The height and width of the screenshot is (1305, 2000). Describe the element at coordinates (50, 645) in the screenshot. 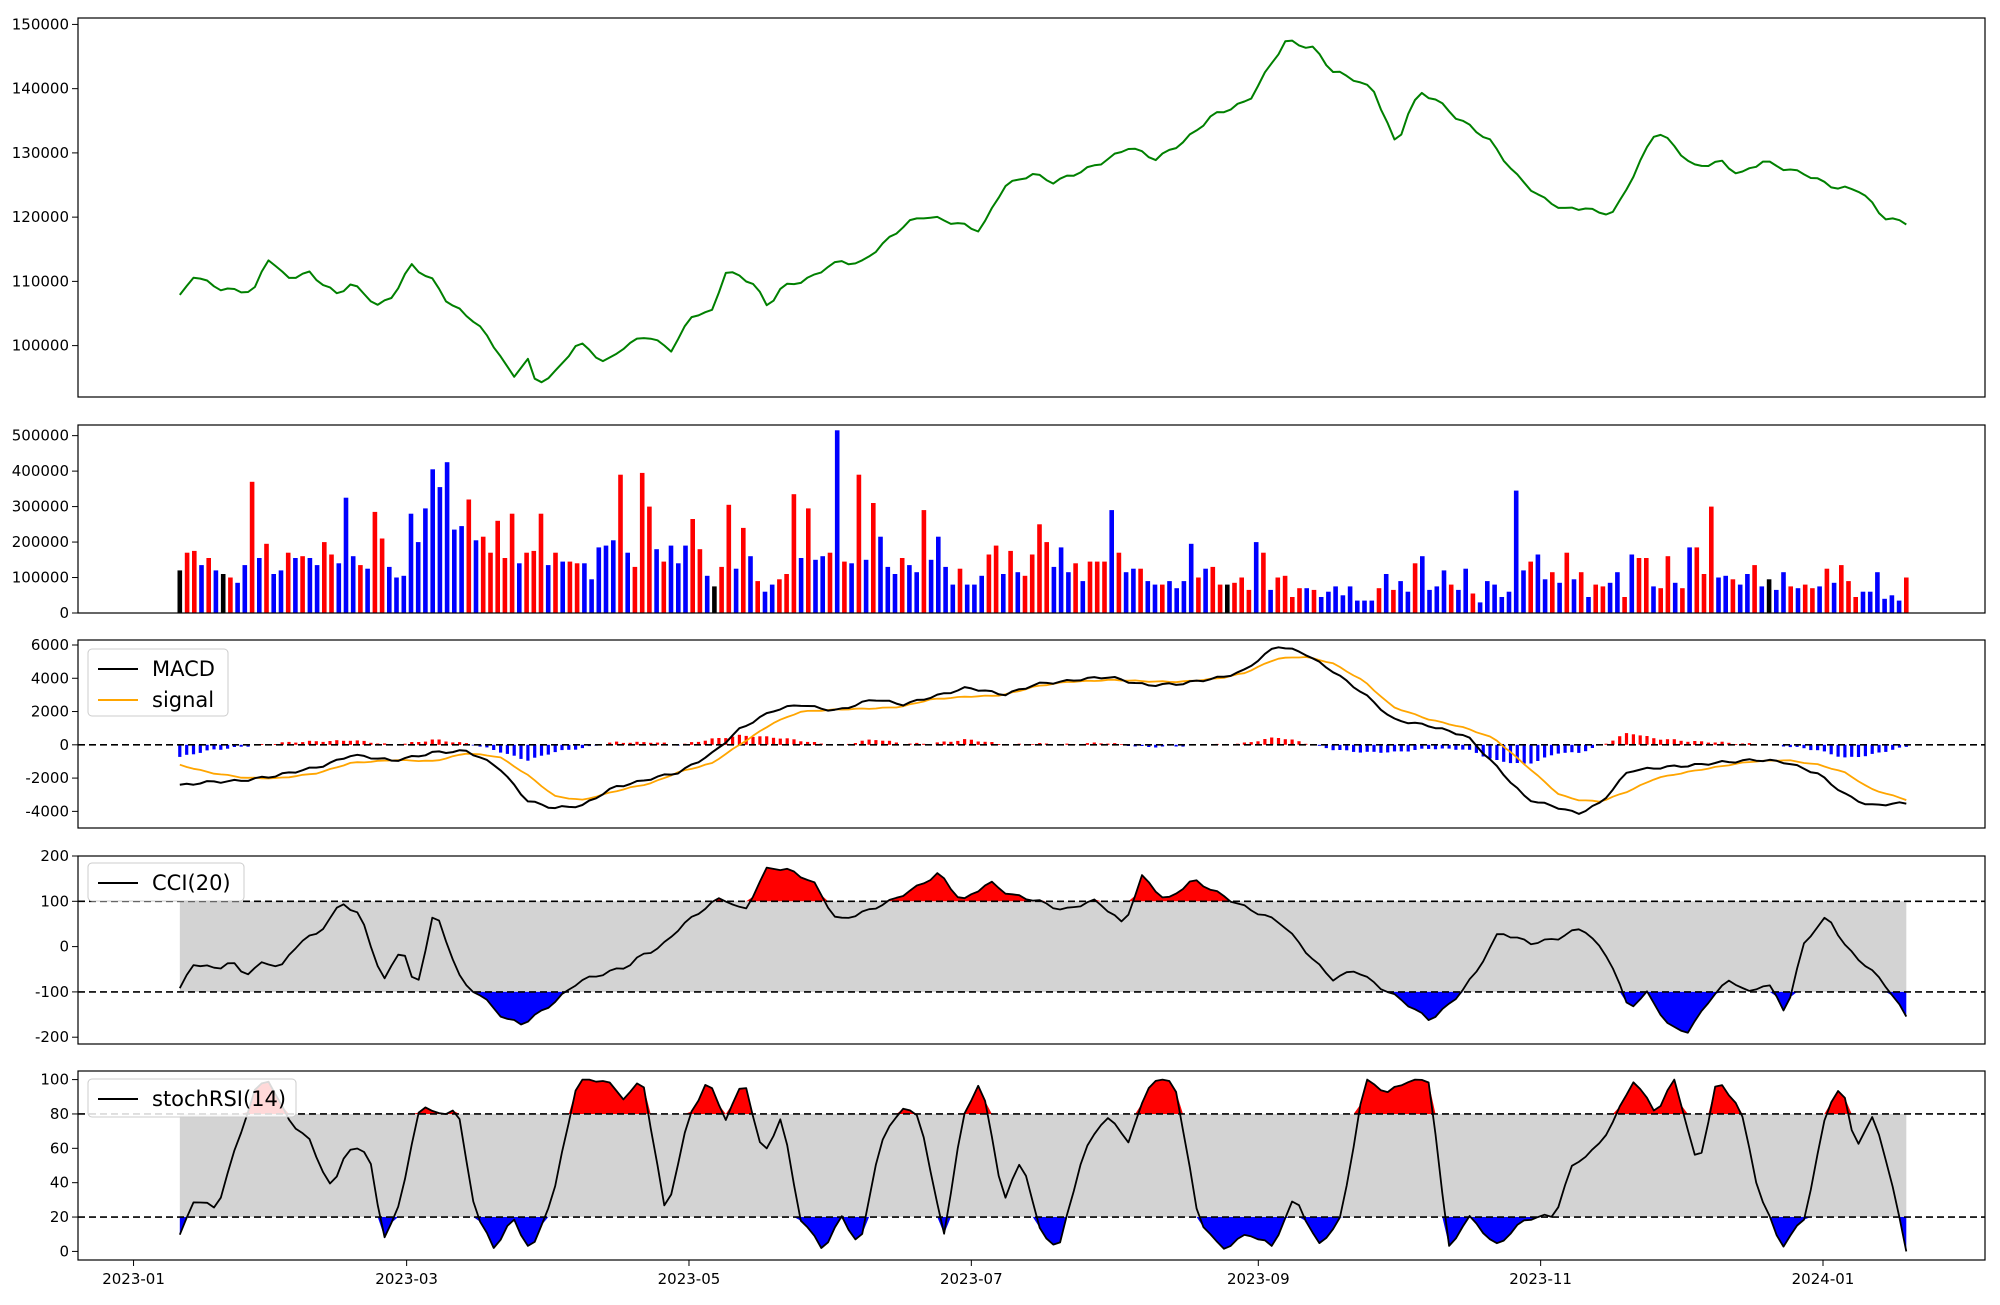

I see `macd-ytick-label: 6000` at that location.